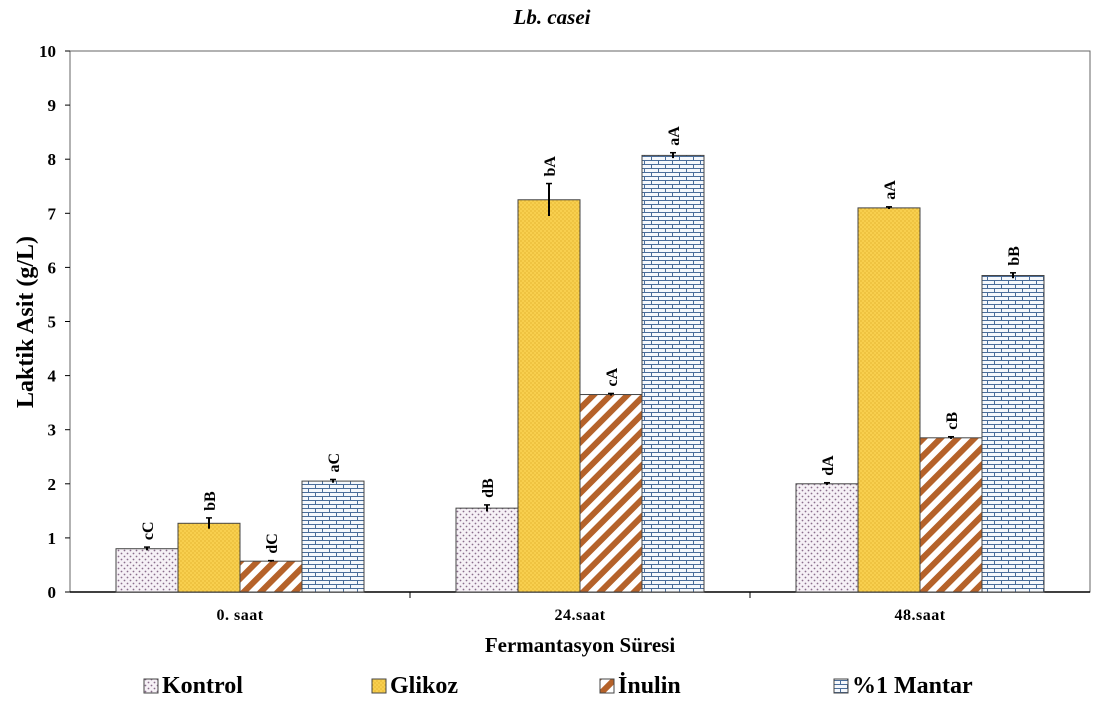 The width and height of the screenshot is (1104, 713). Describe the element at coordinates (558, 686) in the screenshot. I see `legend: Kontrol Glikoz İnulin %1 Mantar` at that location.